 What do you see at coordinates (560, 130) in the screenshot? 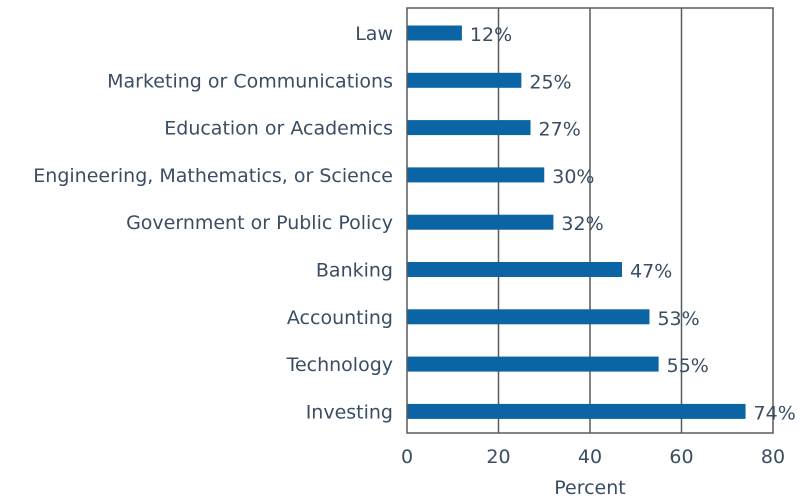
I see `data-label: 27%` at bounding box center [560, 130].